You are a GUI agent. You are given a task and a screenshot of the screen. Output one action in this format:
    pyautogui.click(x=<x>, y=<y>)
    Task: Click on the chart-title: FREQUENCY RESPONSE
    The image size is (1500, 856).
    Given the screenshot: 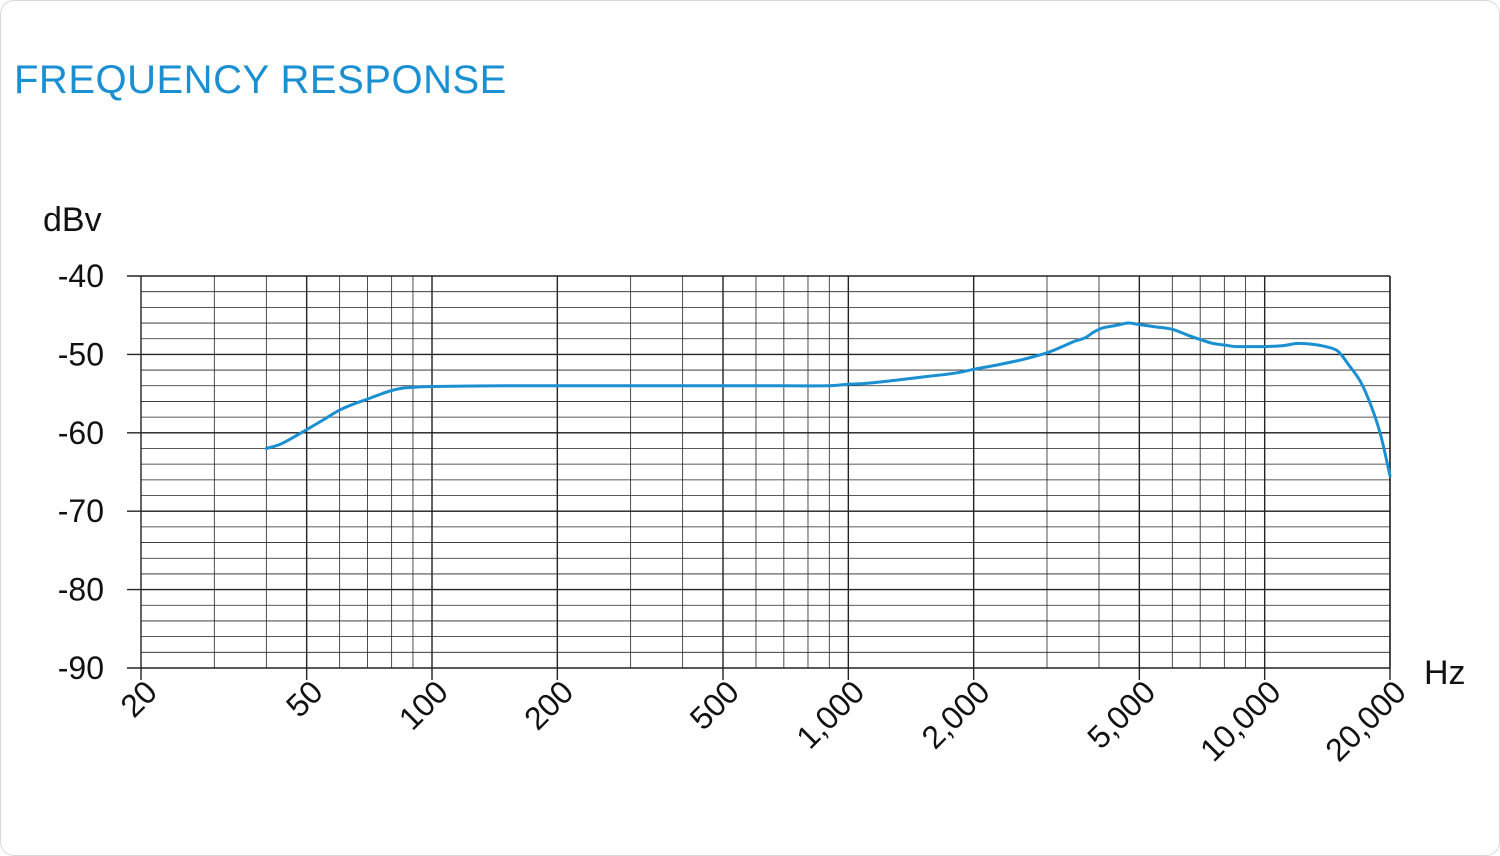 What is the action you would take?
    pyautogui.click(x=260, y=80)
    